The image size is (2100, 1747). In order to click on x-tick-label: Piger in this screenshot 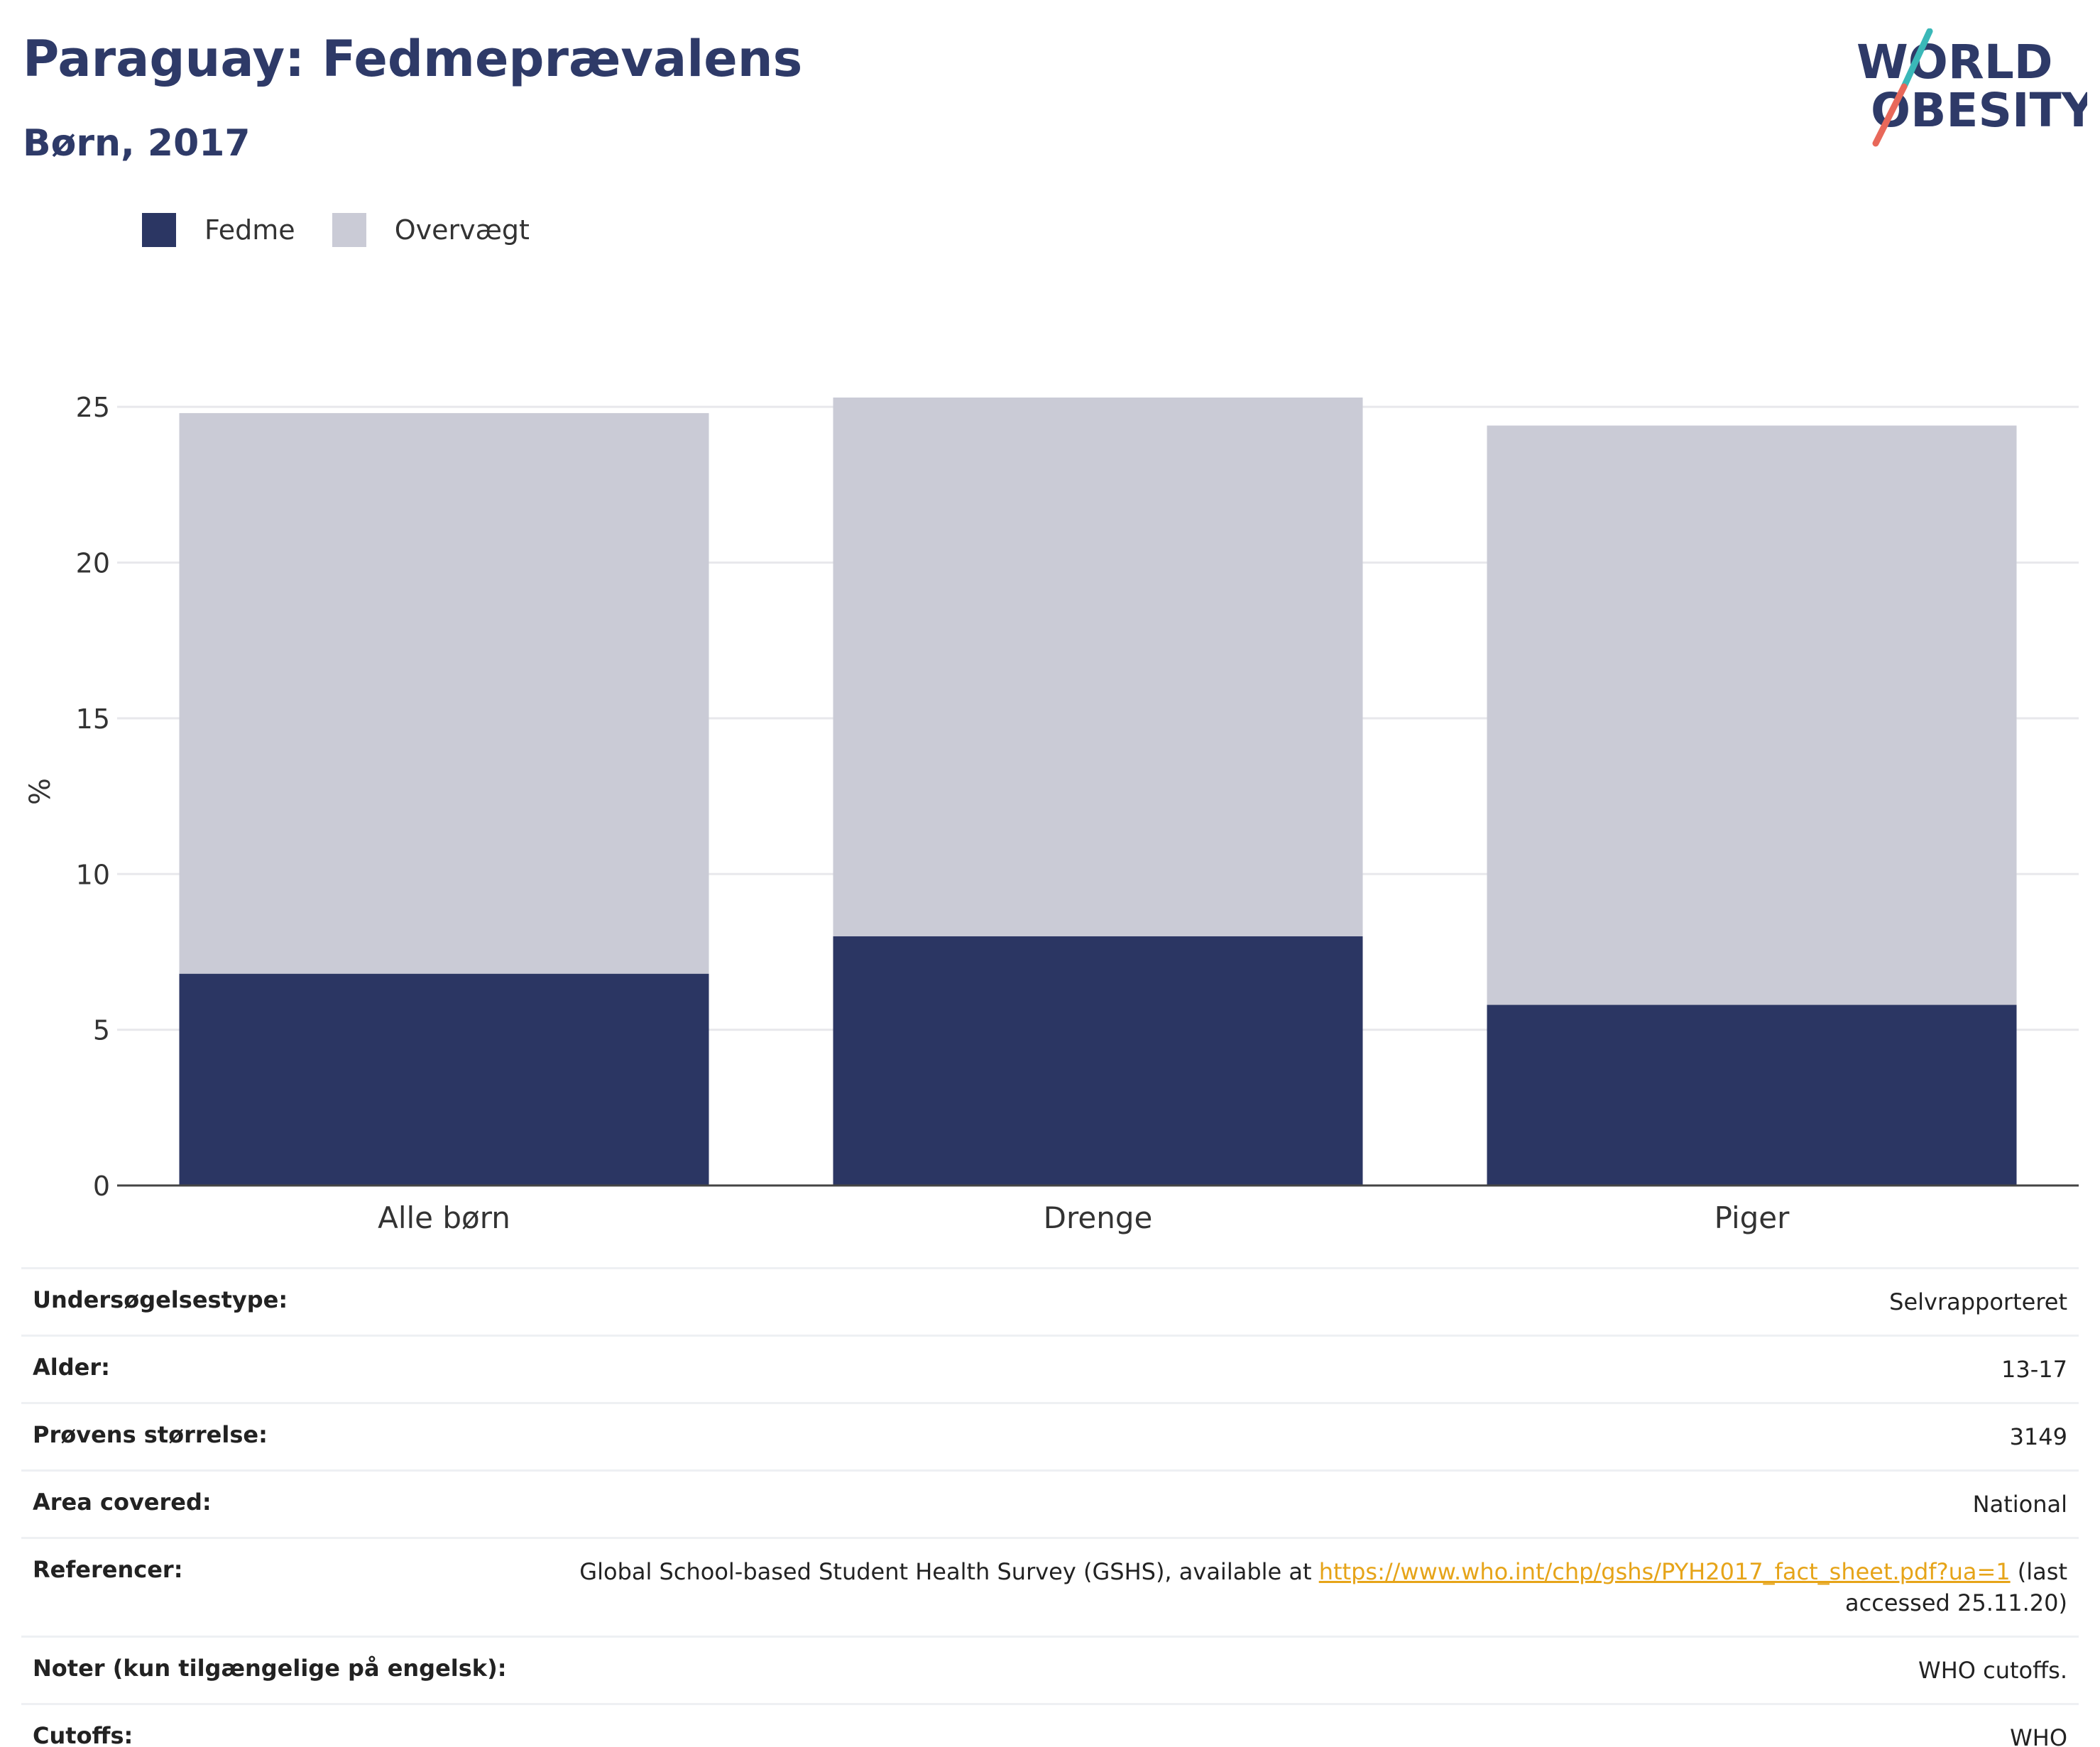, I will do `click(1752, 1217)`.